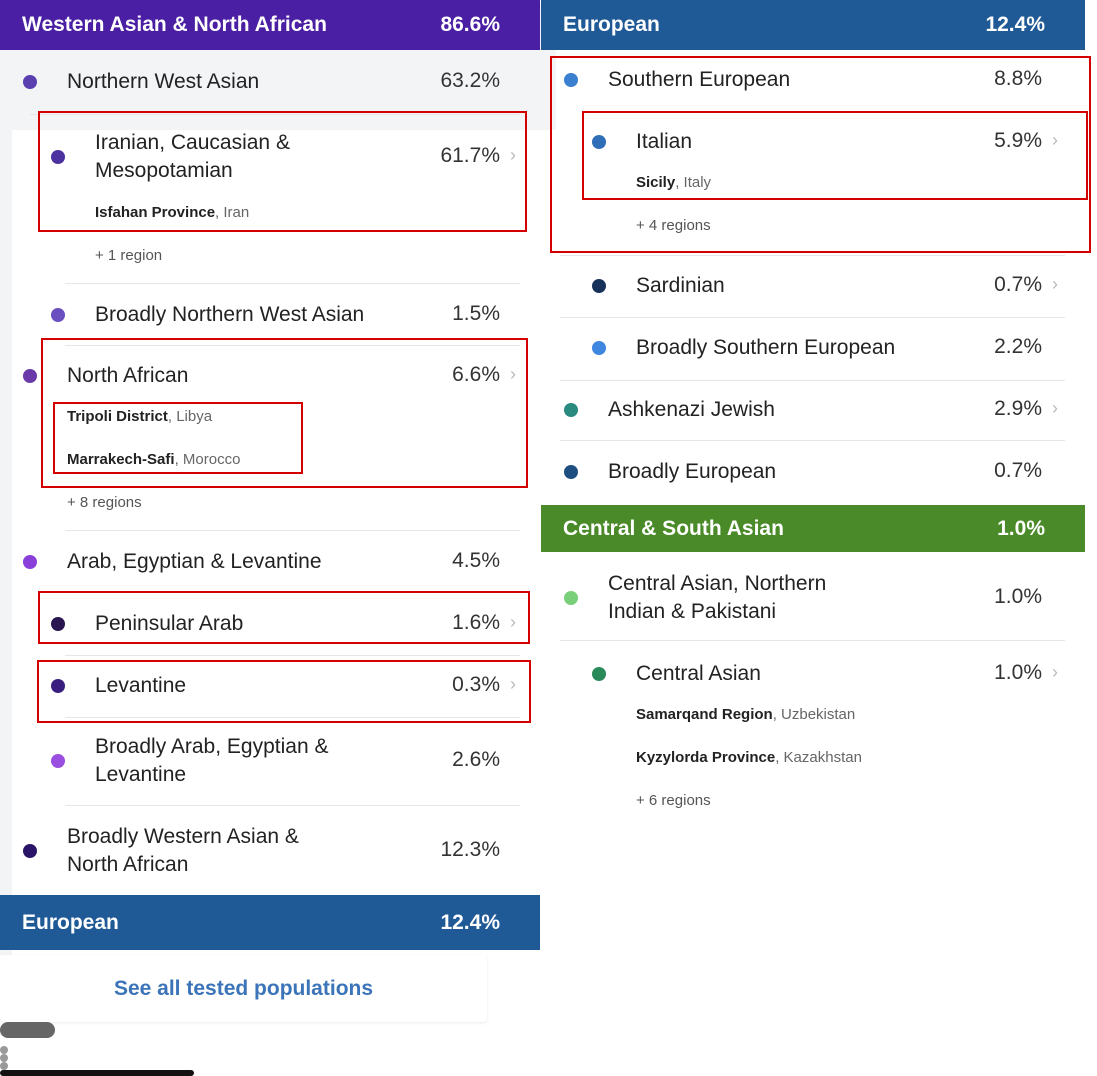 This screenshot has width=1097, height=1076. Describe the element at coordinates (1018, 140) in the screenshot. I see `population-percent: 5.9%` at that location.